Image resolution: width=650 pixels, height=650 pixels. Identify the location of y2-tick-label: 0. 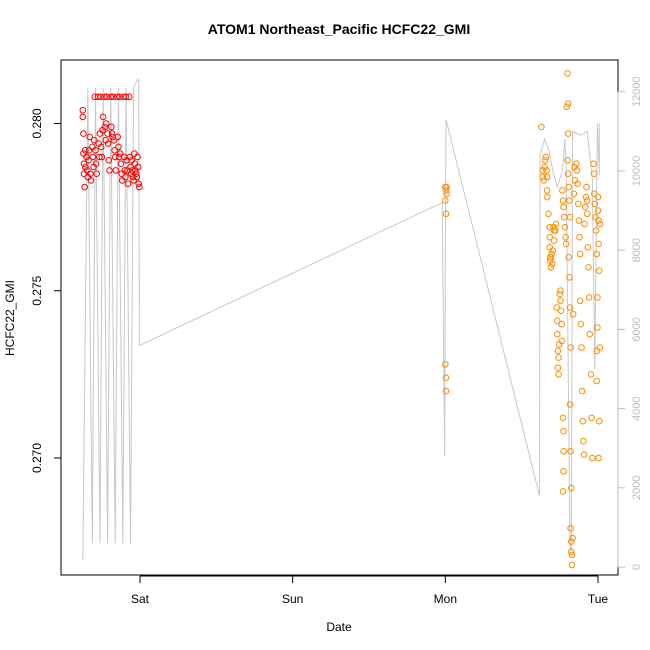
(637, 567).